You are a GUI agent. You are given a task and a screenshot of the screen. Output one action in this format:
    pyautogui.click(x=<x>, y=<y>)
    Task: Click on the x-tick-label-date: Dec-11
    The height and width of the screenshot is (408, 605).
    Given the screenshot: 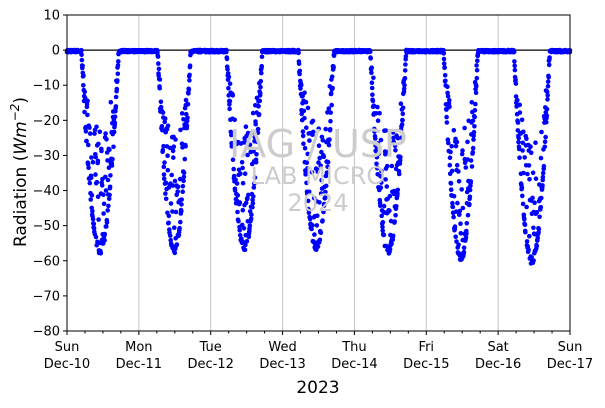 What is the action you would take?
    pyautogui.click(x=139, y=364)
    